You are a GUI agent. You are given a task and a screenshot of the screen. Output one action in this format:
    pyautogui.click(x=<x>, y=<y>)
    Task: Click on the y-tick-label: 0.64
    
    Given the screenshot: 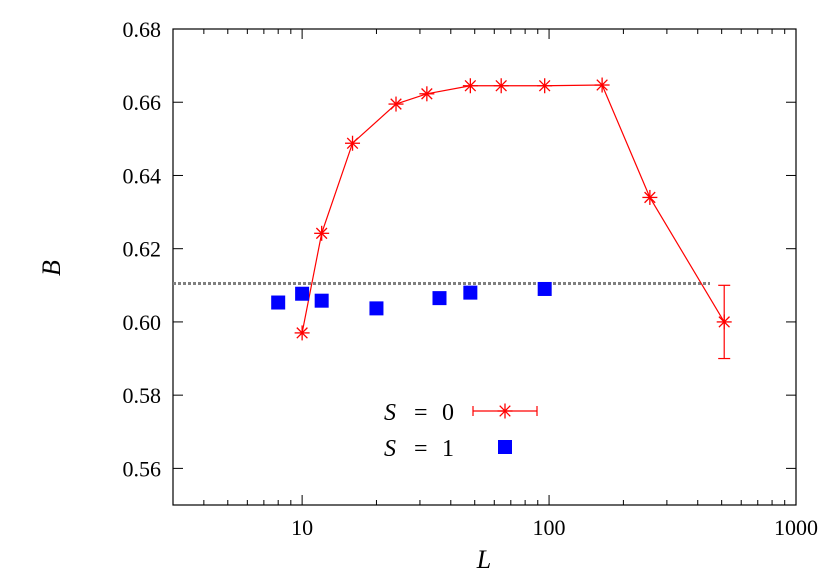 What is the action you would take?
    pyautogui.click(x=142, y=175)
    